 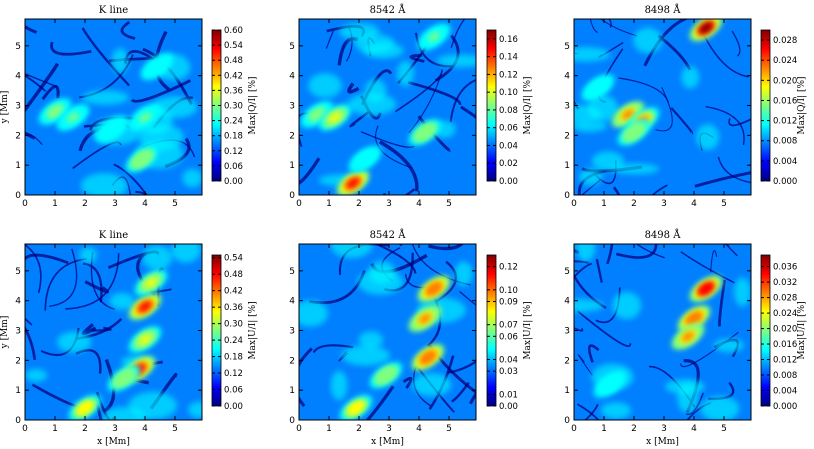 I want to click on panel-title: 8542 Å, so click(x=388, y=10).